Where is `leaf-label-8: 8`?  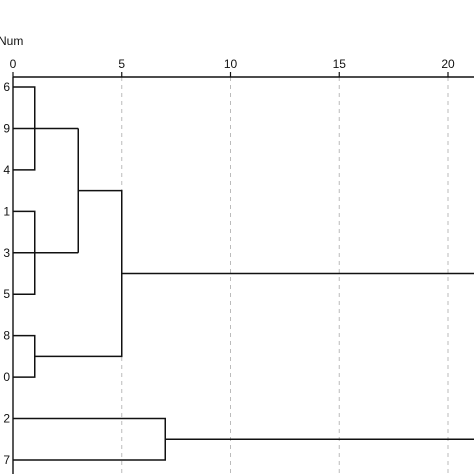
leaf-label-8: 8 is located at coordinates (6, 336).